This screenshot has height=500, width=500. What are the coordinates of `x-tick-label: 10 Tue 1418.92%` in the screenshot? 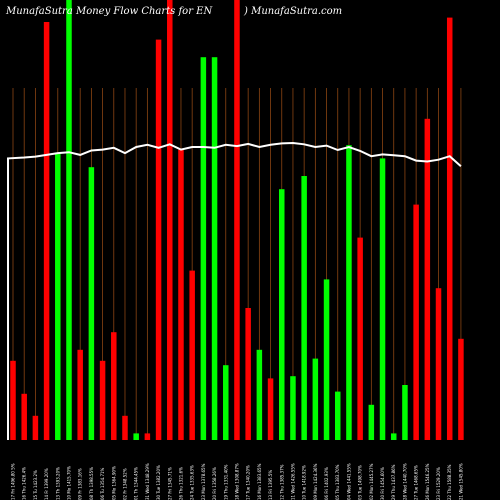 It's located at (304, 482).